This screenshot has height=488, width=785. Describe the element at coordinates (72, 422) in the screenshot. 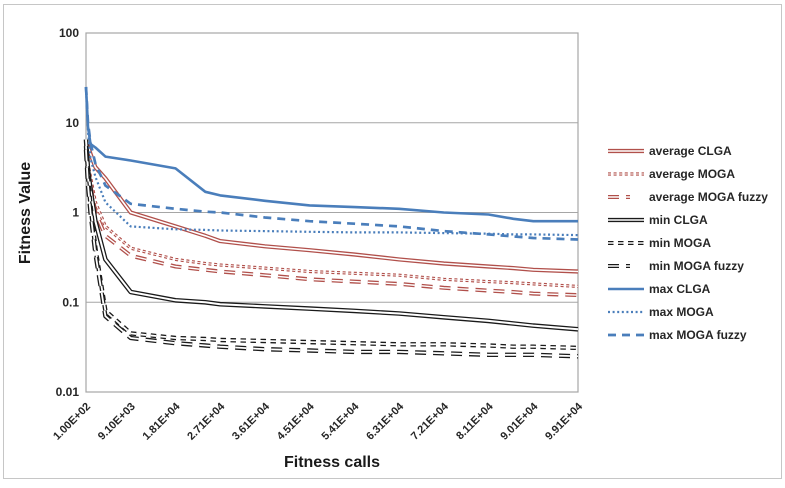

I see `x-tick-label: 1.00E+02` at that location.